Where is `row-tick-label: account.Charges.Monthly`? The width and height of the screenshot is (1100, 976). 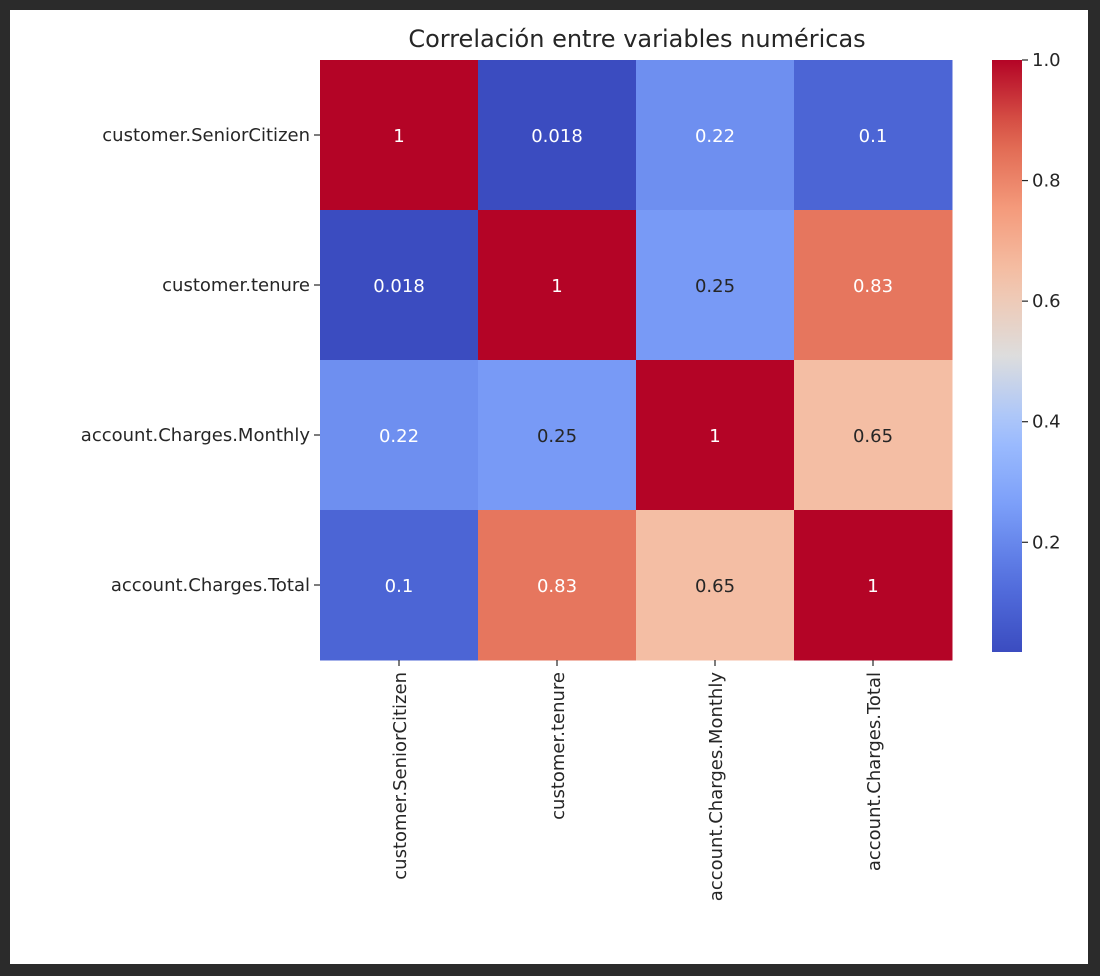 row-tick-label: account.Charges.Monthly is located at coordinates (196, 435).